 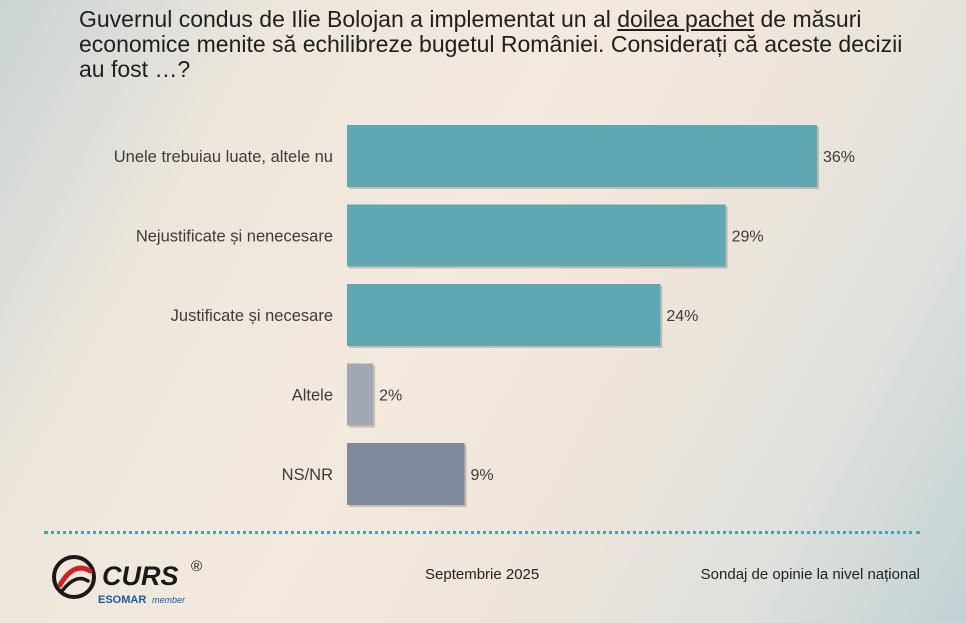 I want to click on category-label: Unele trebuiau luate, altele nu, so click(x=223, y=157).